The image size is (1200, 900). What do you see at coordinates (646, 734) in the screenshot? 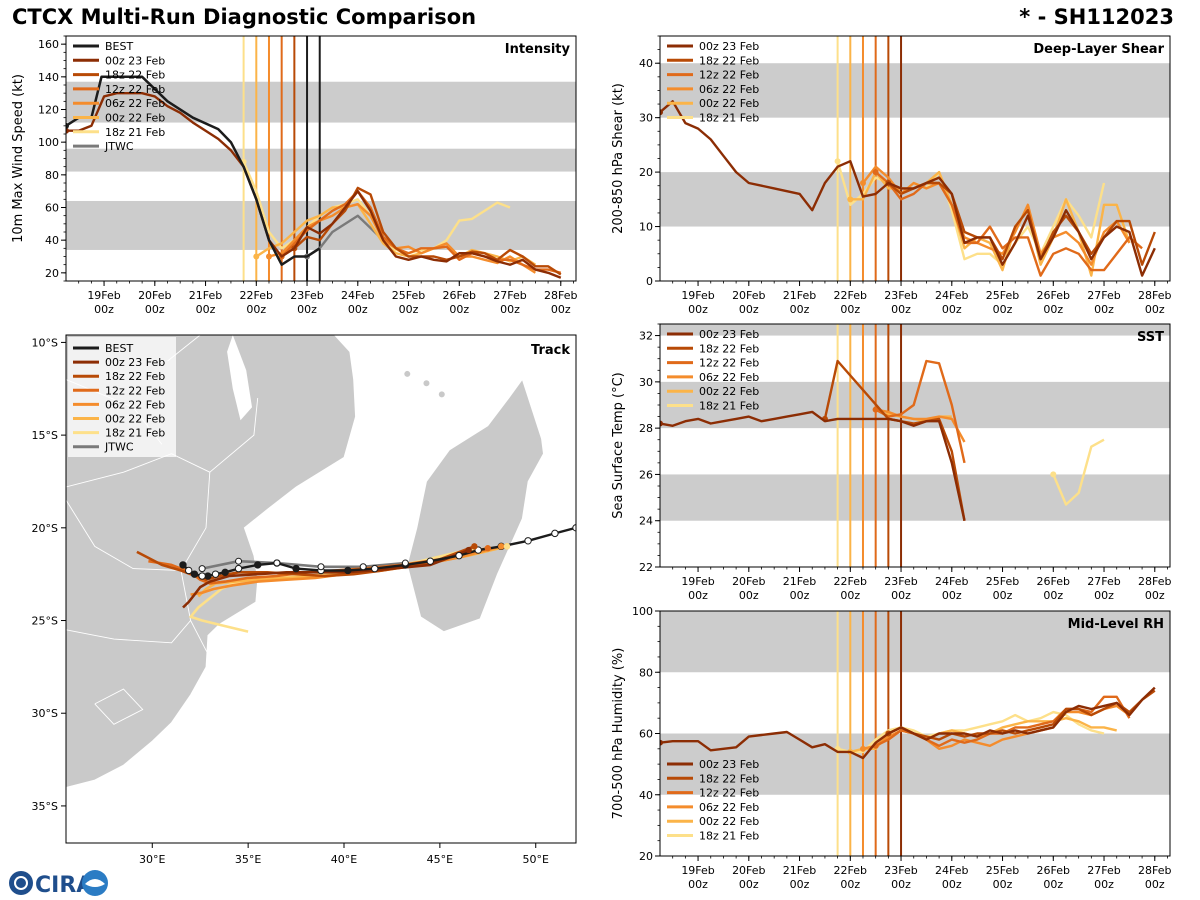
I see `rh-ytick-label: 60` at bounding box center [646, 734].